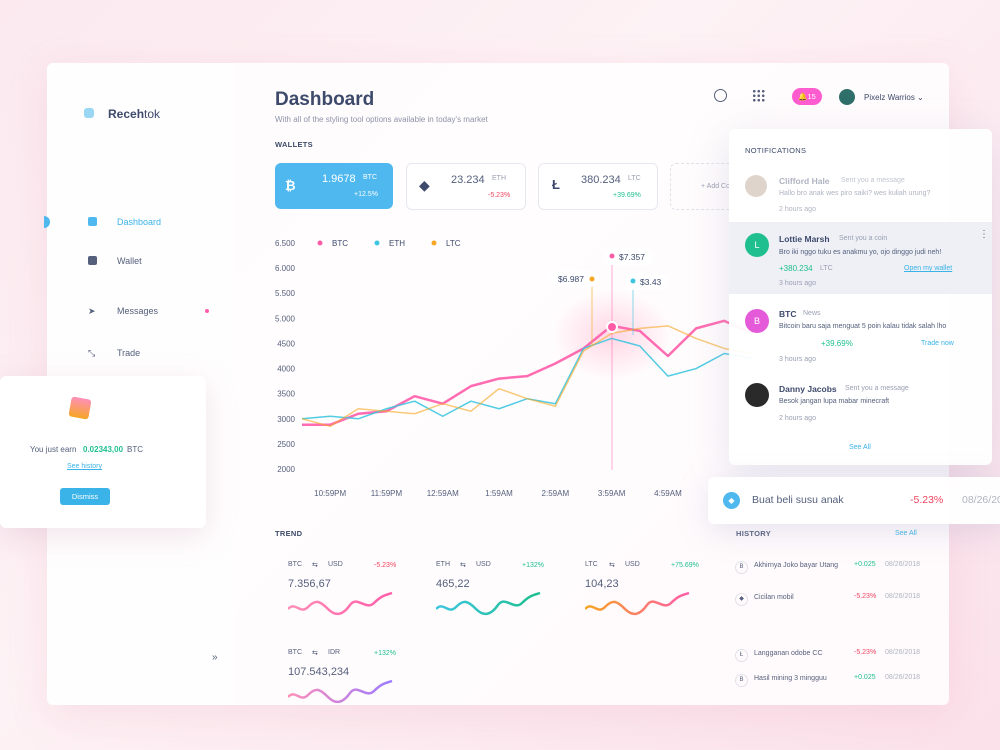 Image resolution: width=1000 pixels, height=750 pixels. I want to click on brand-icon, so click(89, 113).